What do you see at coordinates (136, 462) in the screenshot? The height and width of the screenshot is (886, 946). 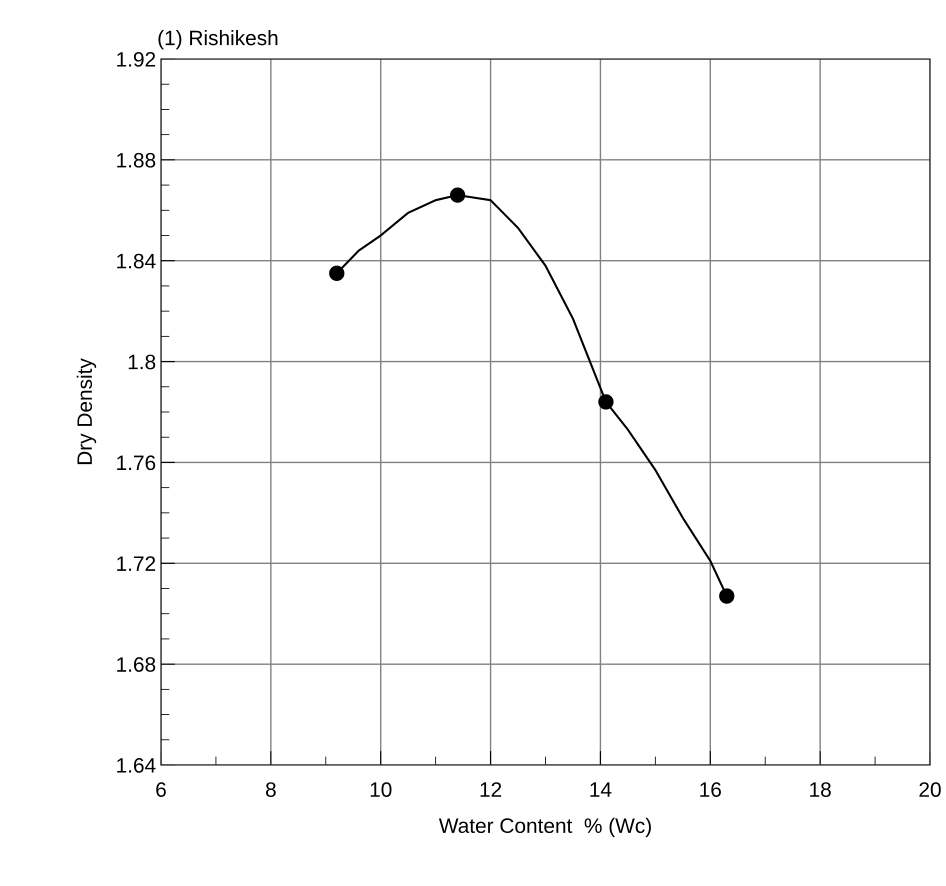 I see `y-tick-label: 1.76` at bounding box center [136, 462].